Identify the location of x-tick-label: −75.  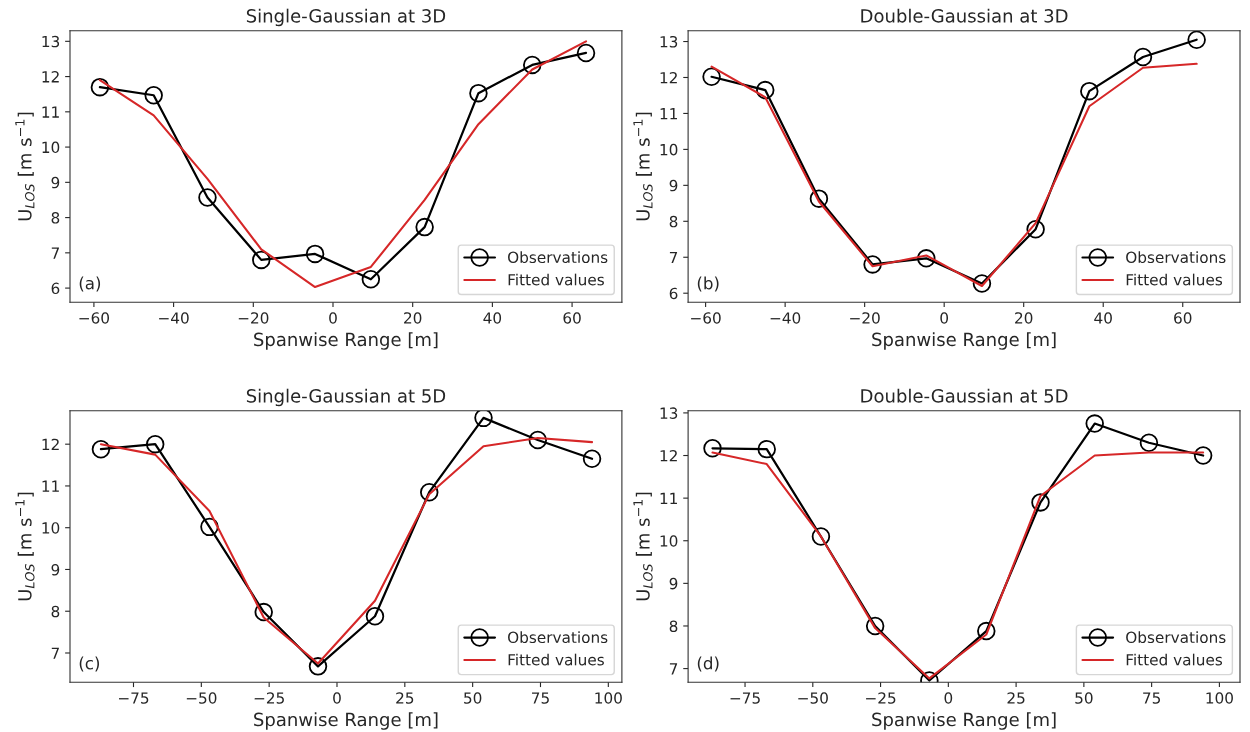
(133, 698).